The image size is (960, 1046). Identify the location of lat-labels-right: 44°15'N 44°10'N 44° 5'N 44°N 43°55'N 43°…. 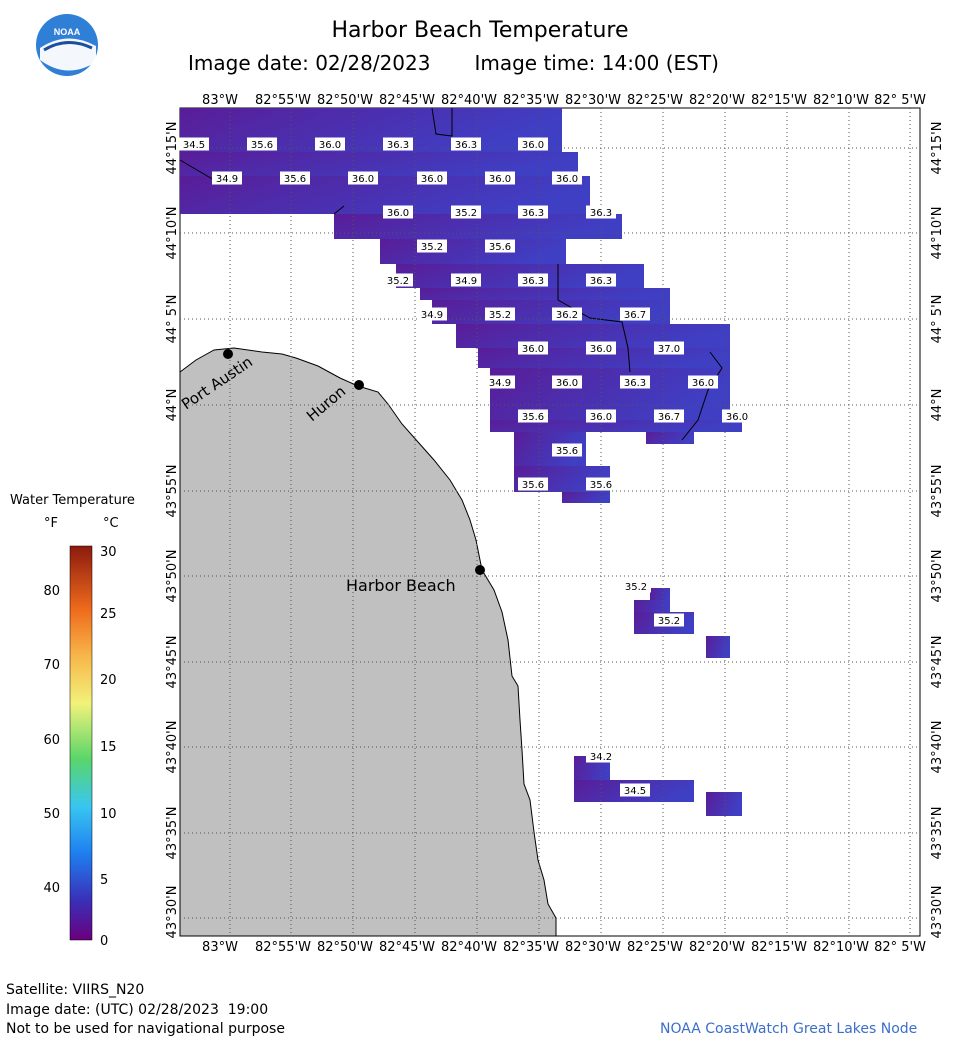
(937, 530).